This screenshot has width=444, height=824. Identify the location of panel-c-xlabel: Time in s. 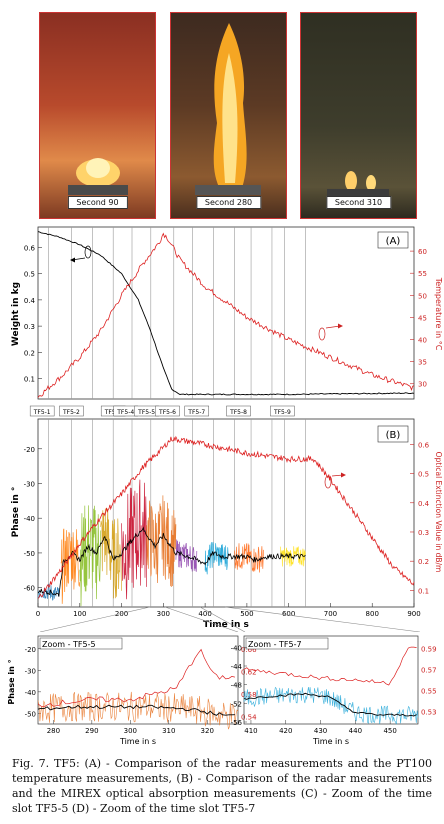
(137, 741).